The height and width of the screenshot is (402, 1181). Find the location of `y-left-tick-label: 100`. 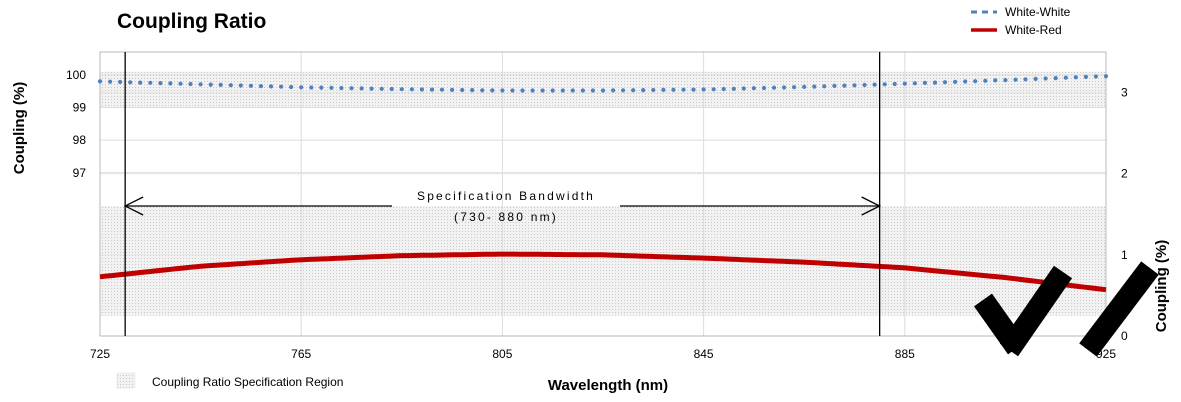

y-left-tick-label: 100 is located at coordinates (76, 75).